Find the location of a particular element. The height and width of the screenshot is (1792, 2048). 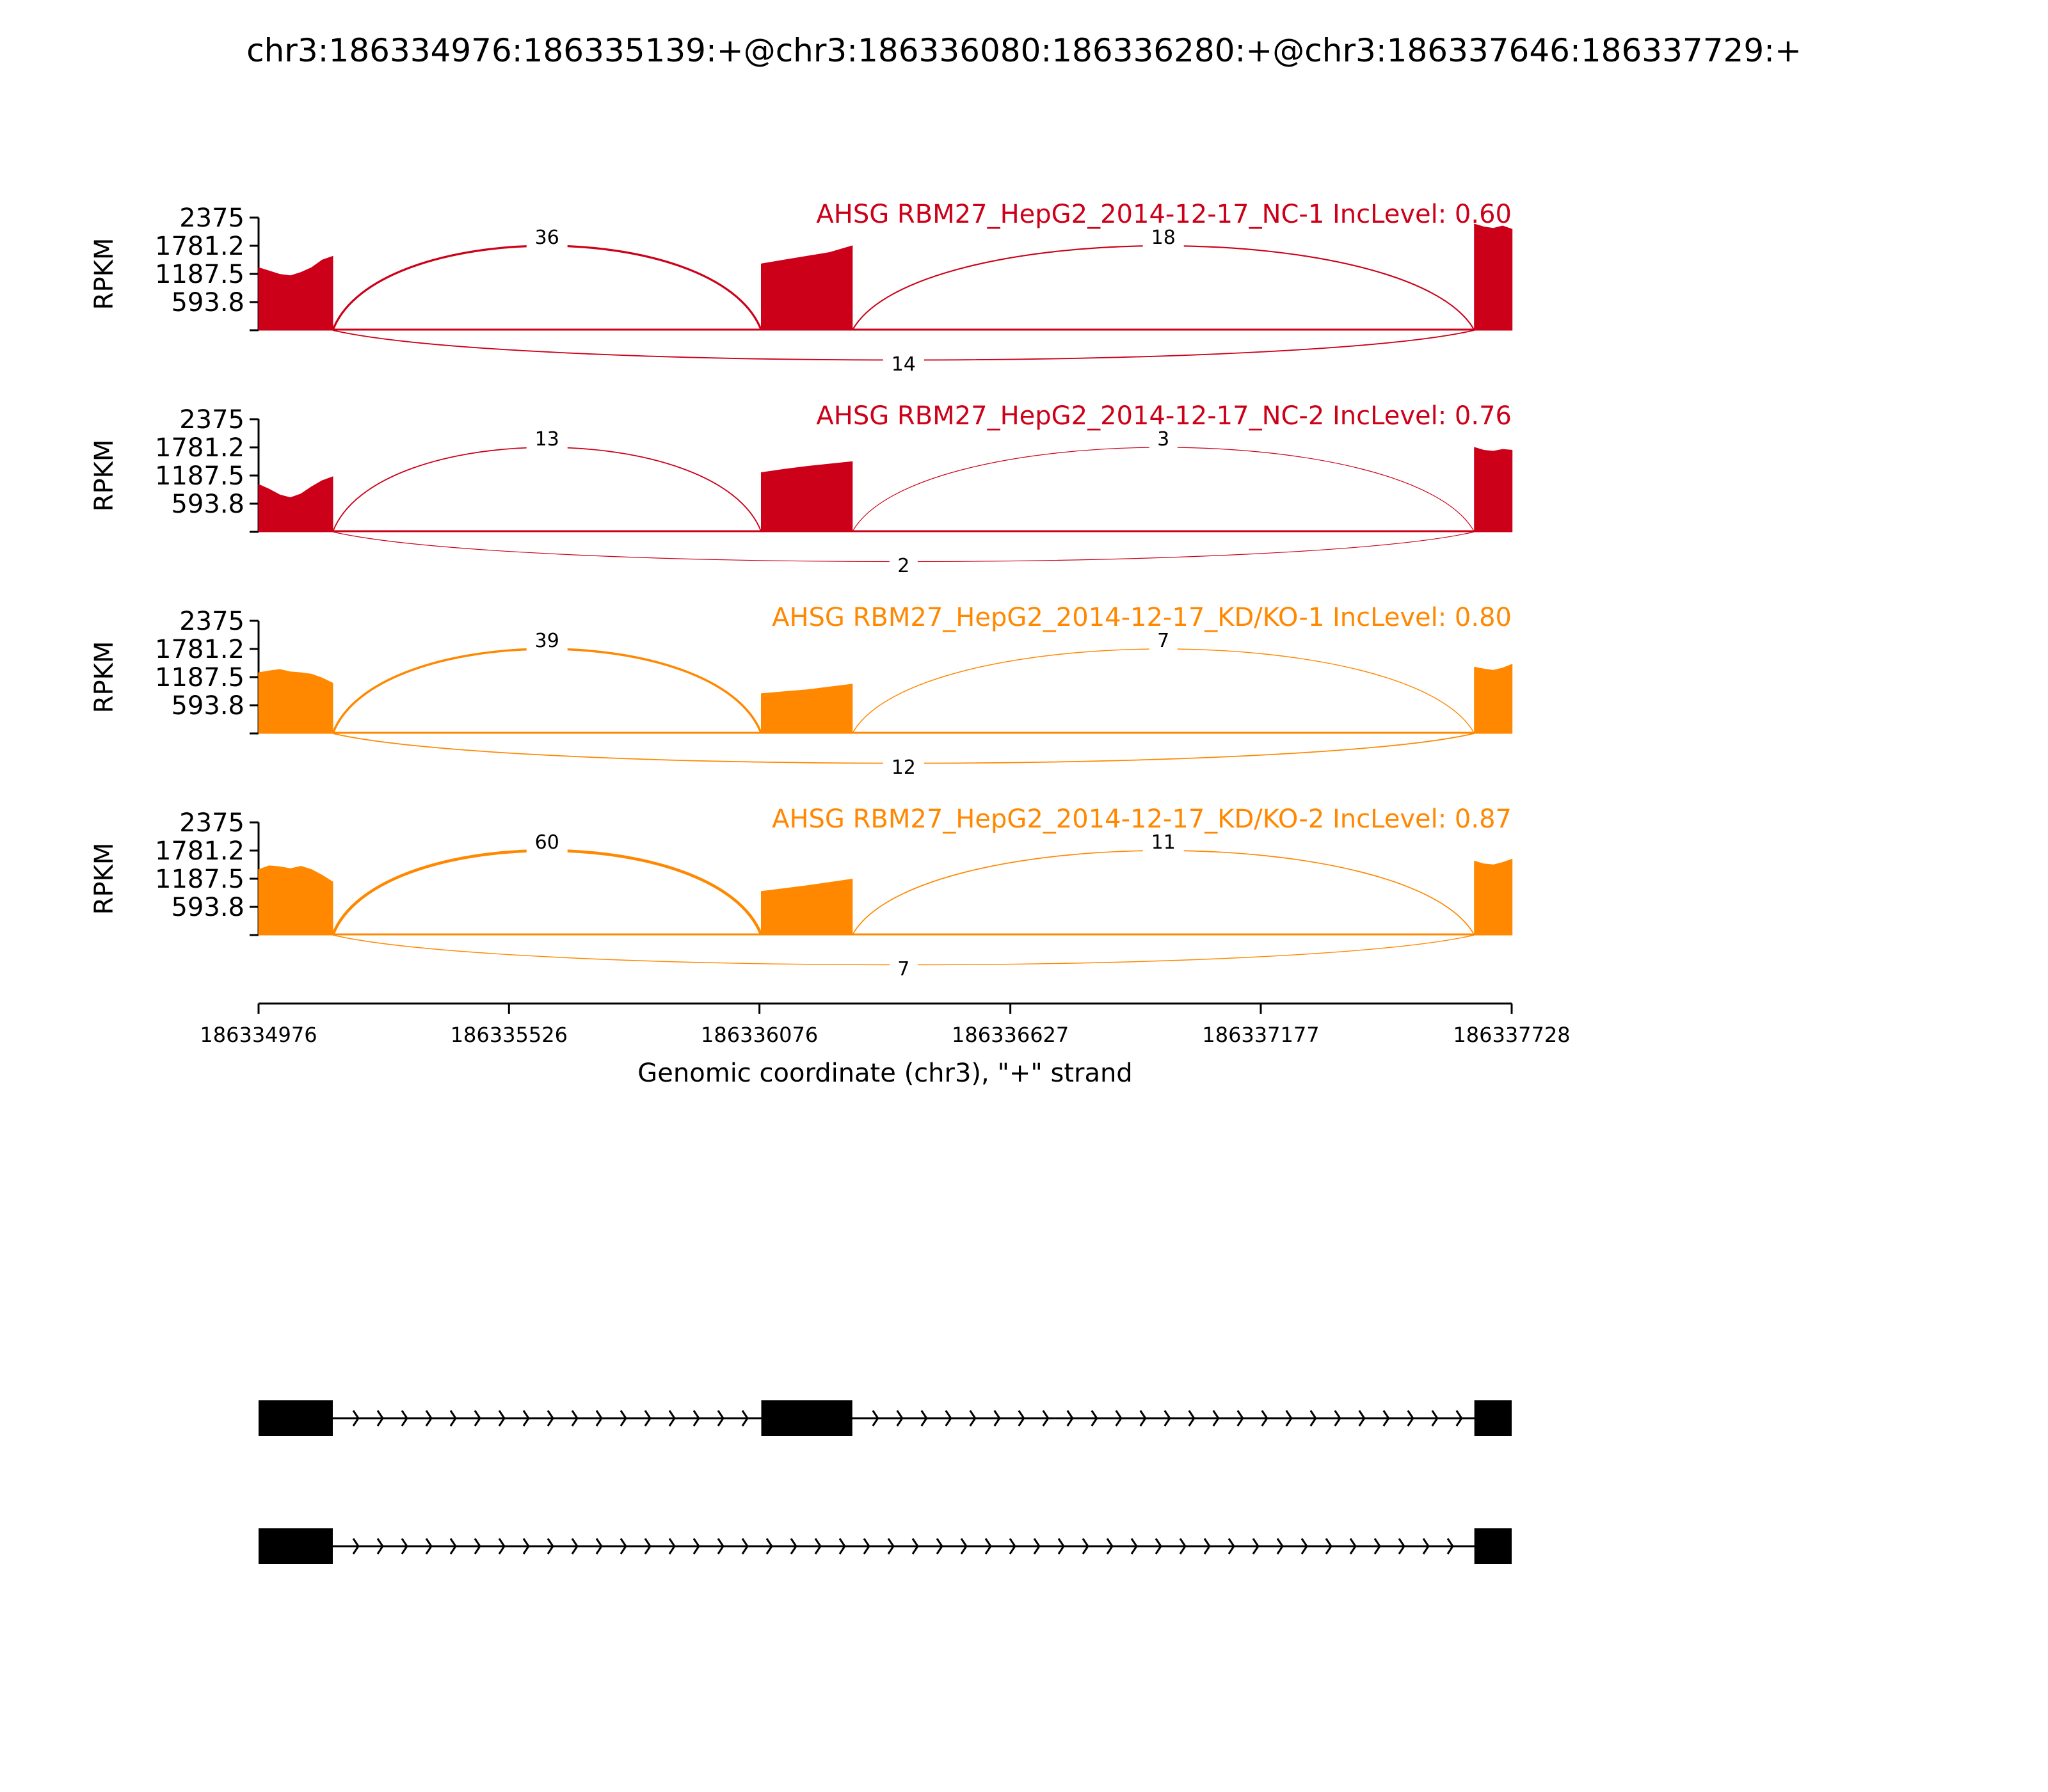

isoform-models is located at coordinates (885, 1482).